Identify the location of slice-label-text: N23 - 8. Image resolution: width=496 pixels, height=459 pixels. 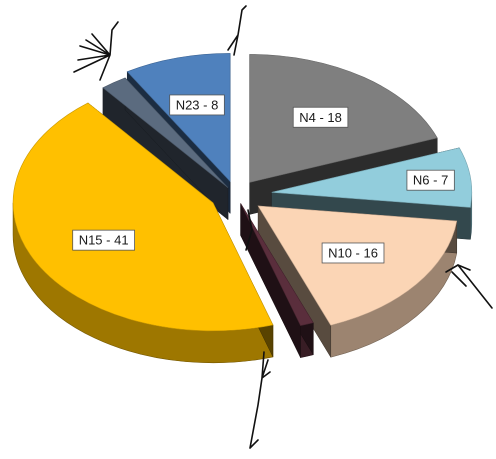
(197, 104).